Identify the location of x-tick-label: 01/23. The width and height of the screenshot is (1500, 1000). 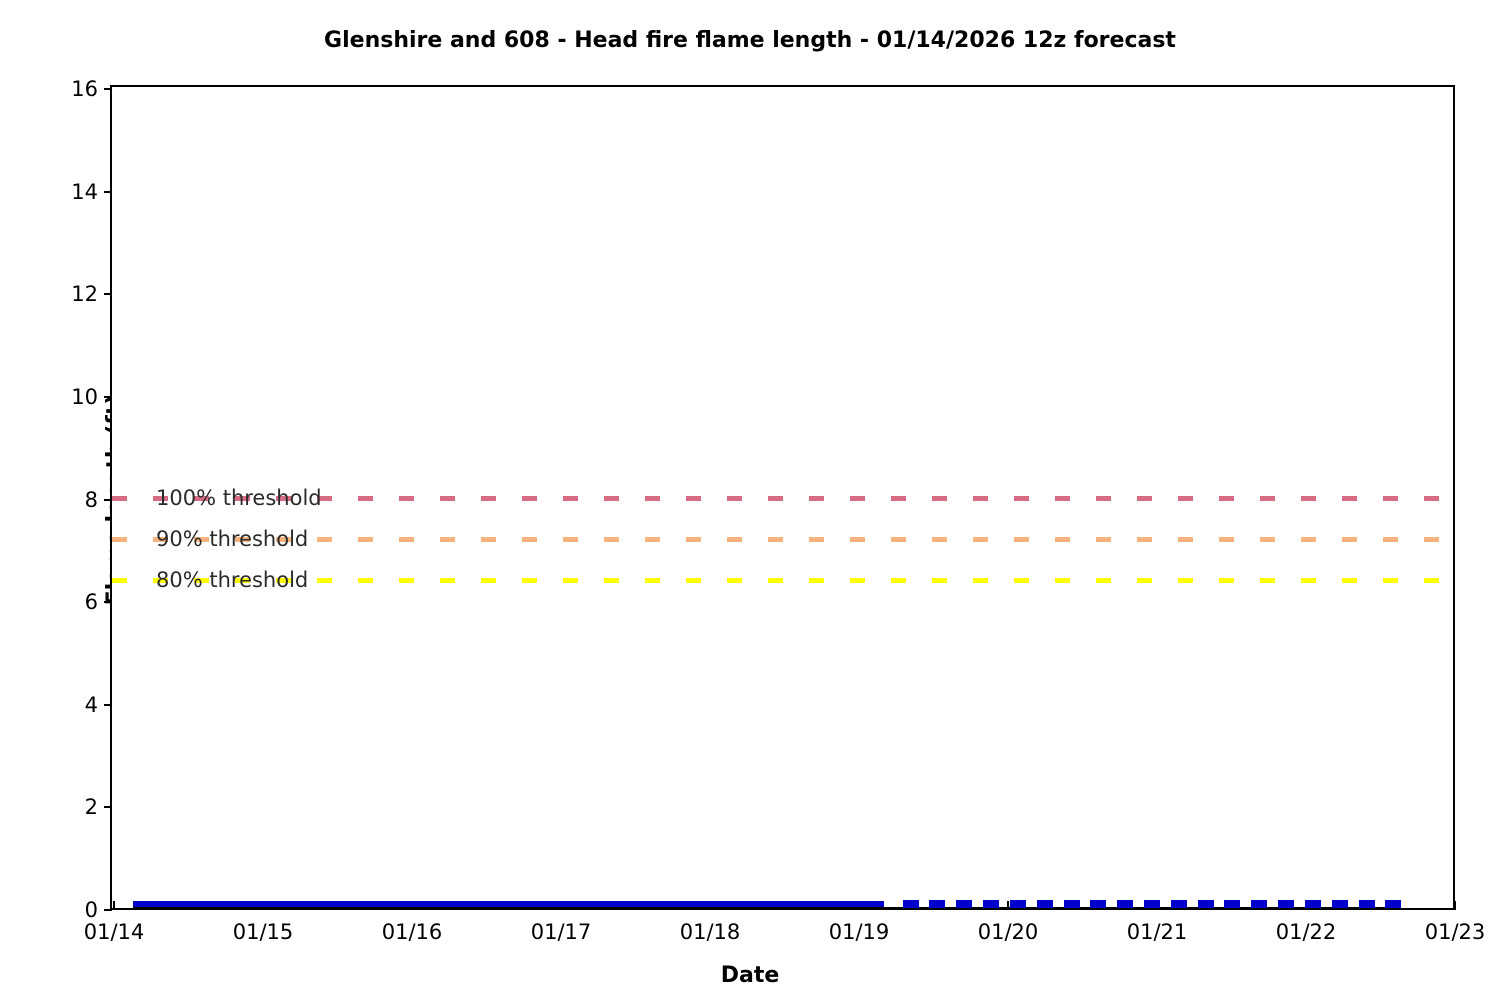
(1455, 932).